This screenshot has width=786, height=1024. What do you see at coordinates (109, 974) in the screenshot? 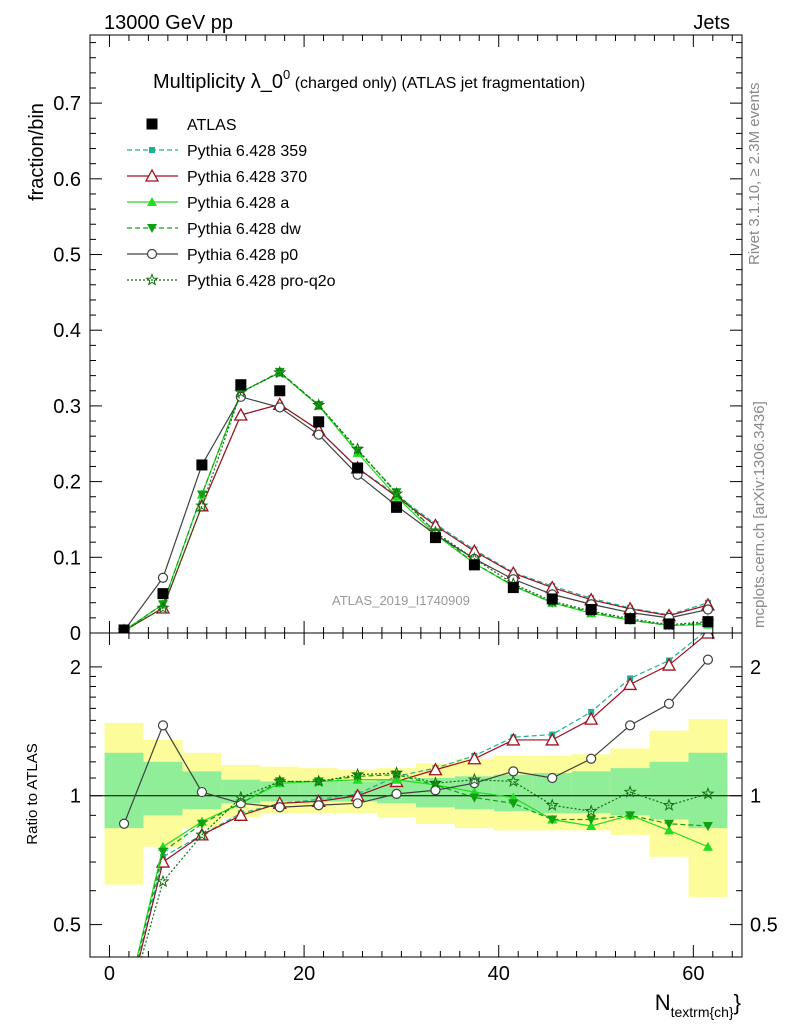
I see `ratio-xtick-label: 0` at bounding box center [109, 974].